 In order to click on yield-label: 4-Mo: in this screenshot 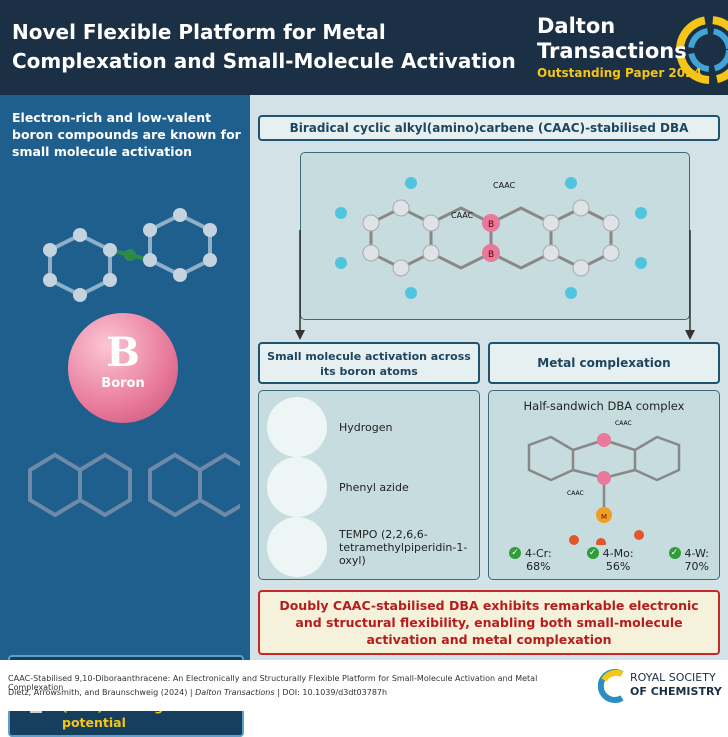, I will do `click(618, 553)`.